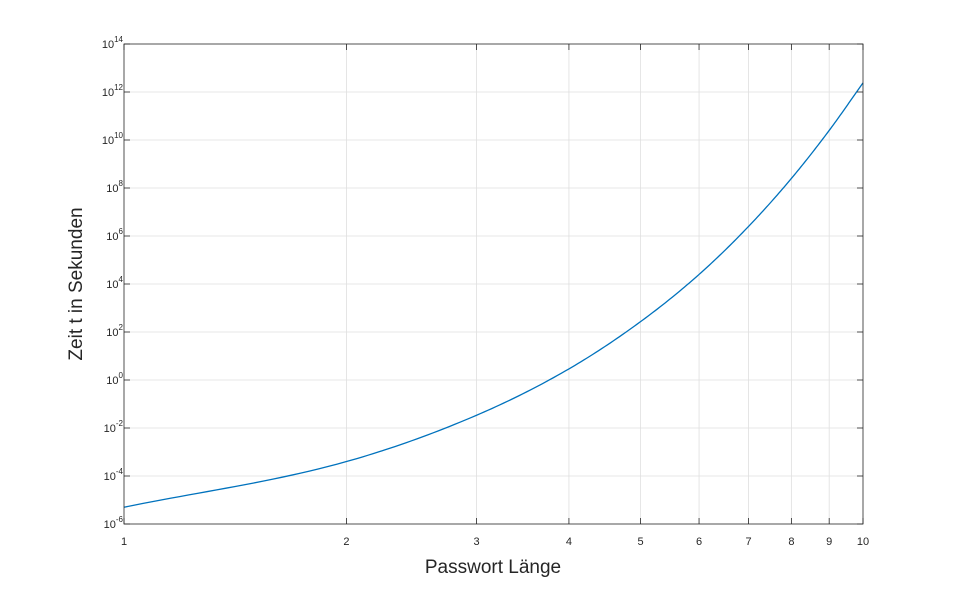  What do you see at coordinates (748, 542) in the screenshot?
I see `x-tick-label: 7` at bounding box center [748, 542].